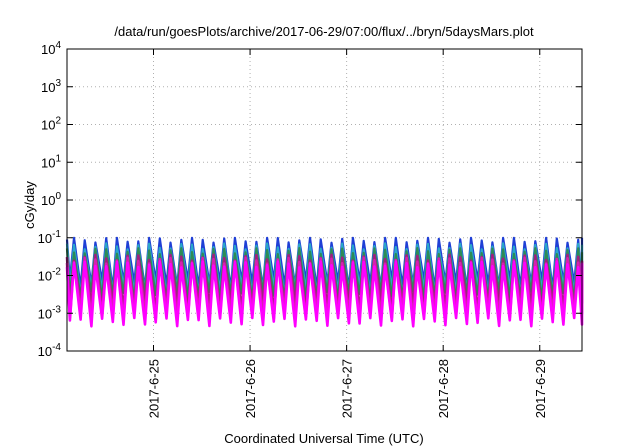 This screenshot has height=448, width=640. What do you see at coordinates (154, 388) in the screenshot?
I see `x-tick-label: 2017-6-25` at bounding box center [154, 388].